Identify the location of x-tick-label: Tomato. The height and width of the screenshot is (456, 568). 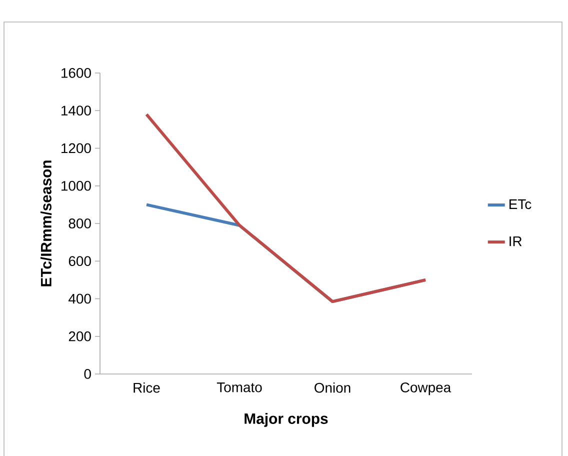
(239, 387).